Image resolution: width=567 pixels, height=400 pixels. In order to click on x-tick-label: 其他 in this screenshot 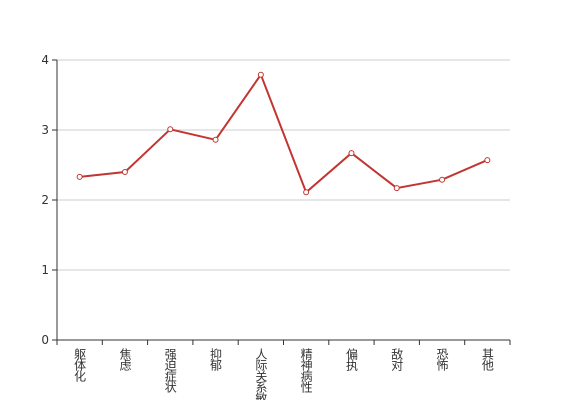, I will do `click(487, 359)`.